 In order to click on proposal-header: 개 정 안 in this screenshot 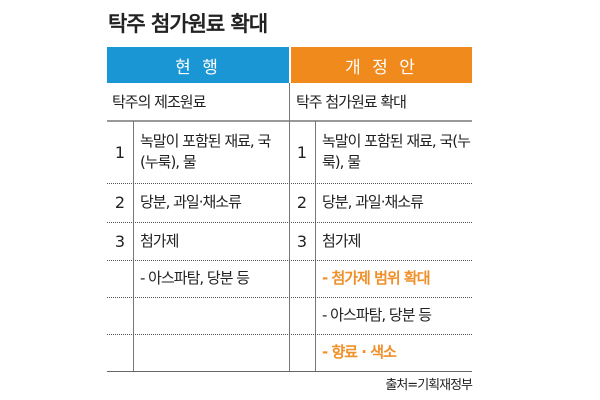, I will do `click(381, 65)`.